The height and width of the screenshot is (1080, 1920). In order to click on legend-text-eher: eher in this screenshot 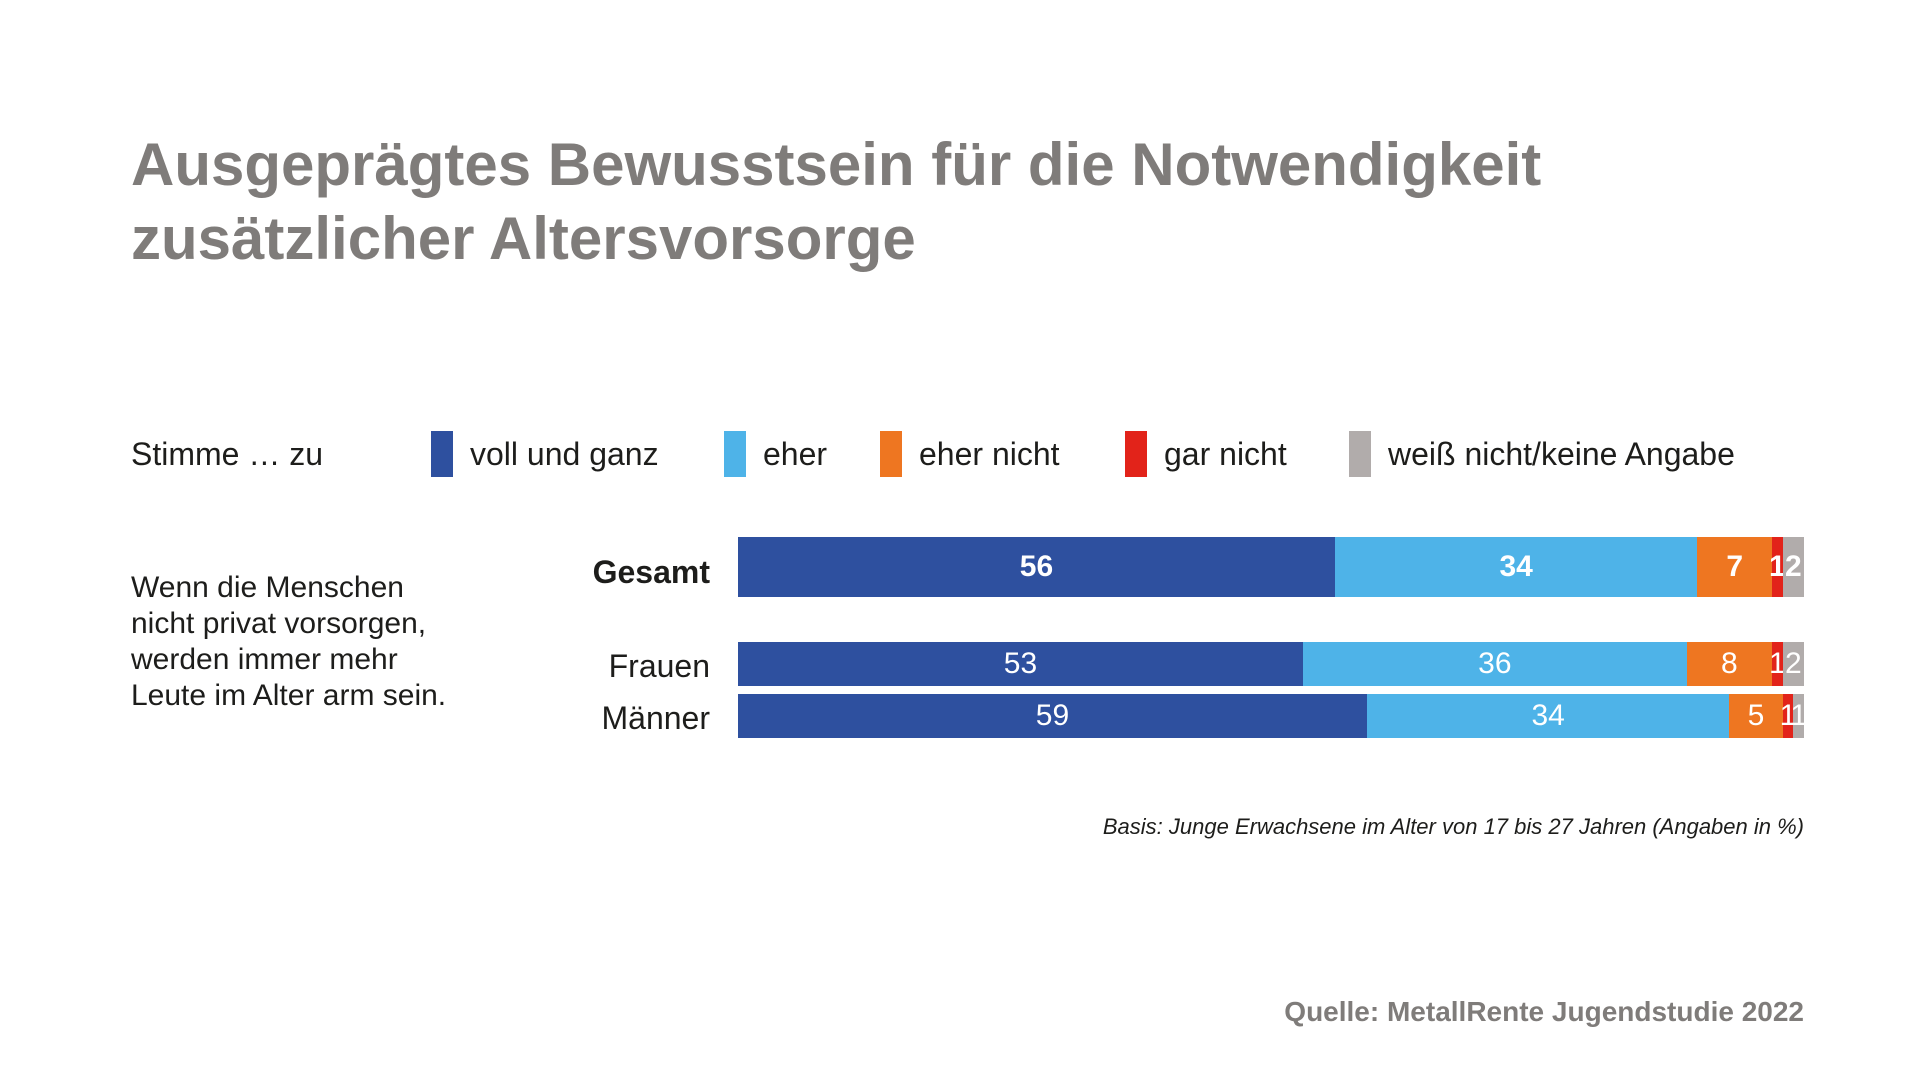, I will do `click(795, 454)`.